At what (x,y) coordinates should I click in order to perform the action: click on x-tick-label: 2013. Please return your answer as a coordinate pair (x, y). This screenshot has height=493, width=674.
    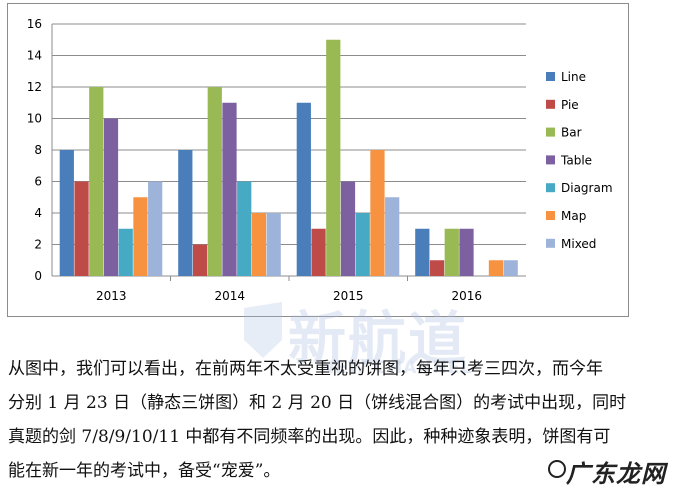
    Looking at the image, I should click on (111, 296).